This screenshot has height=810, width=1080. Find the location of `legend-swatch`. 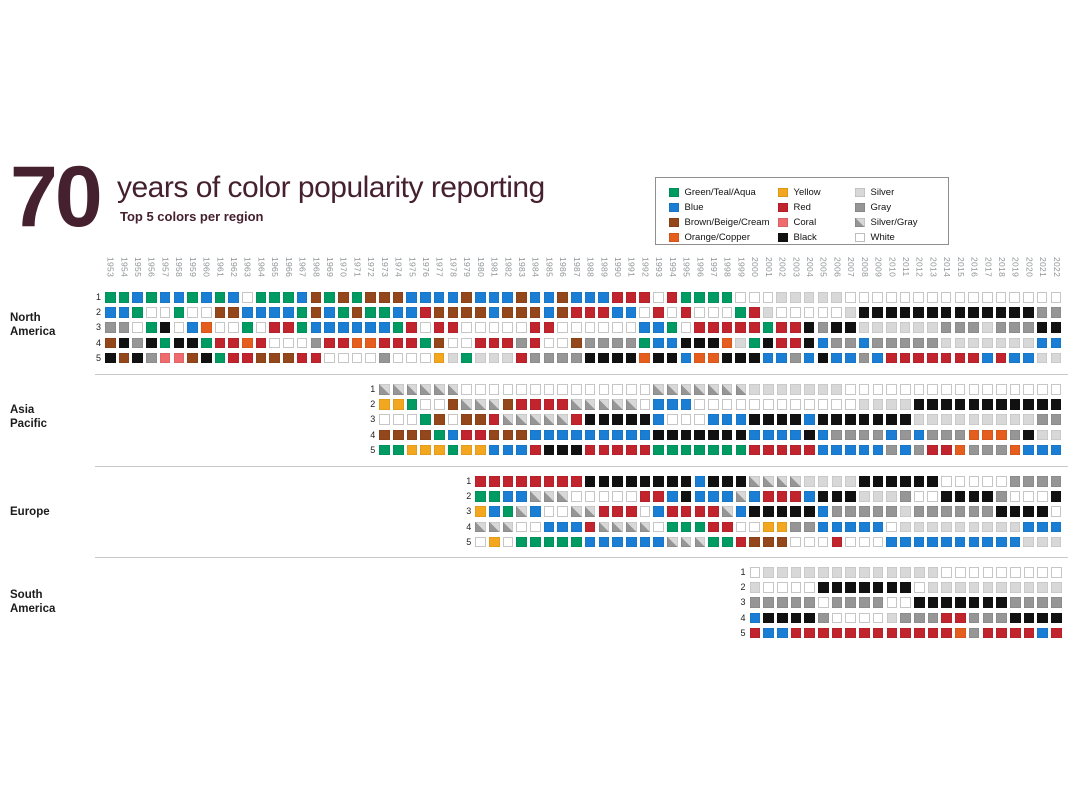

legend-swatch is located at coordinates (674, 192).